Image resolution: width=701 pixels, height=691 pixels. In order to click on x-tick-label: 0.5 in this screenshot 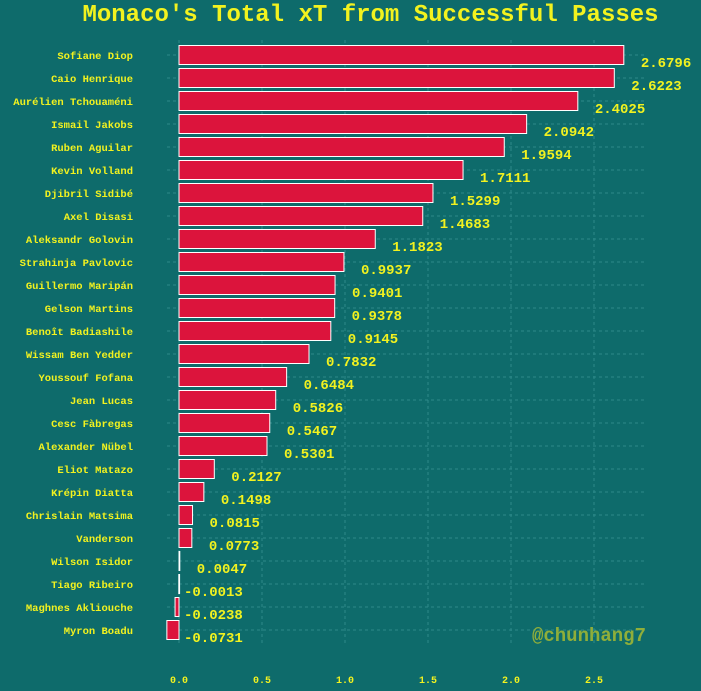, I will do `click(262, 681)`.